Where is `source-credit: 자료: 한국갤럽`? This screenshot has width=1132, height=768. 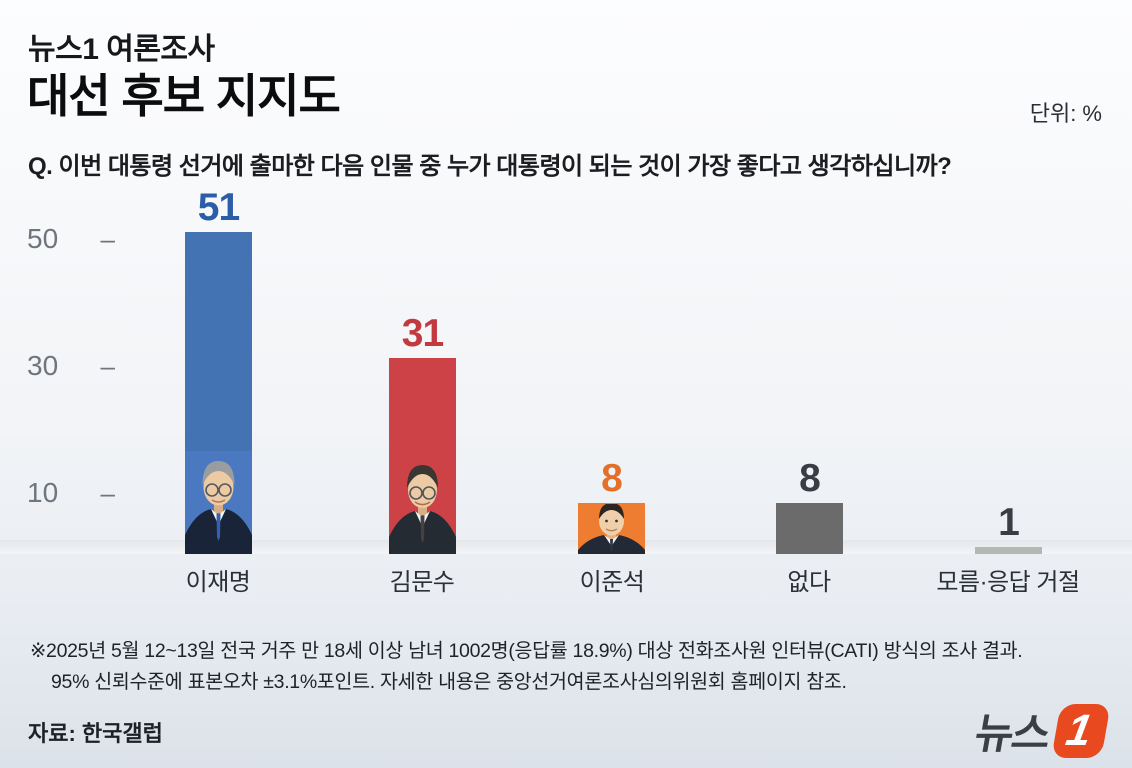 source-credit: 자료: 한국갤럽 is located at coordinates (95, 733).